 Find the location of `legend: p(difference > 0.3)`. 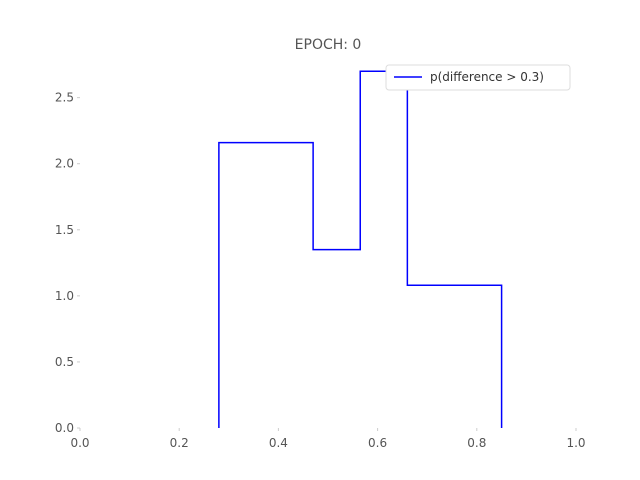

legend: p(difference > 0.3) is located at coordinates (478, 77).